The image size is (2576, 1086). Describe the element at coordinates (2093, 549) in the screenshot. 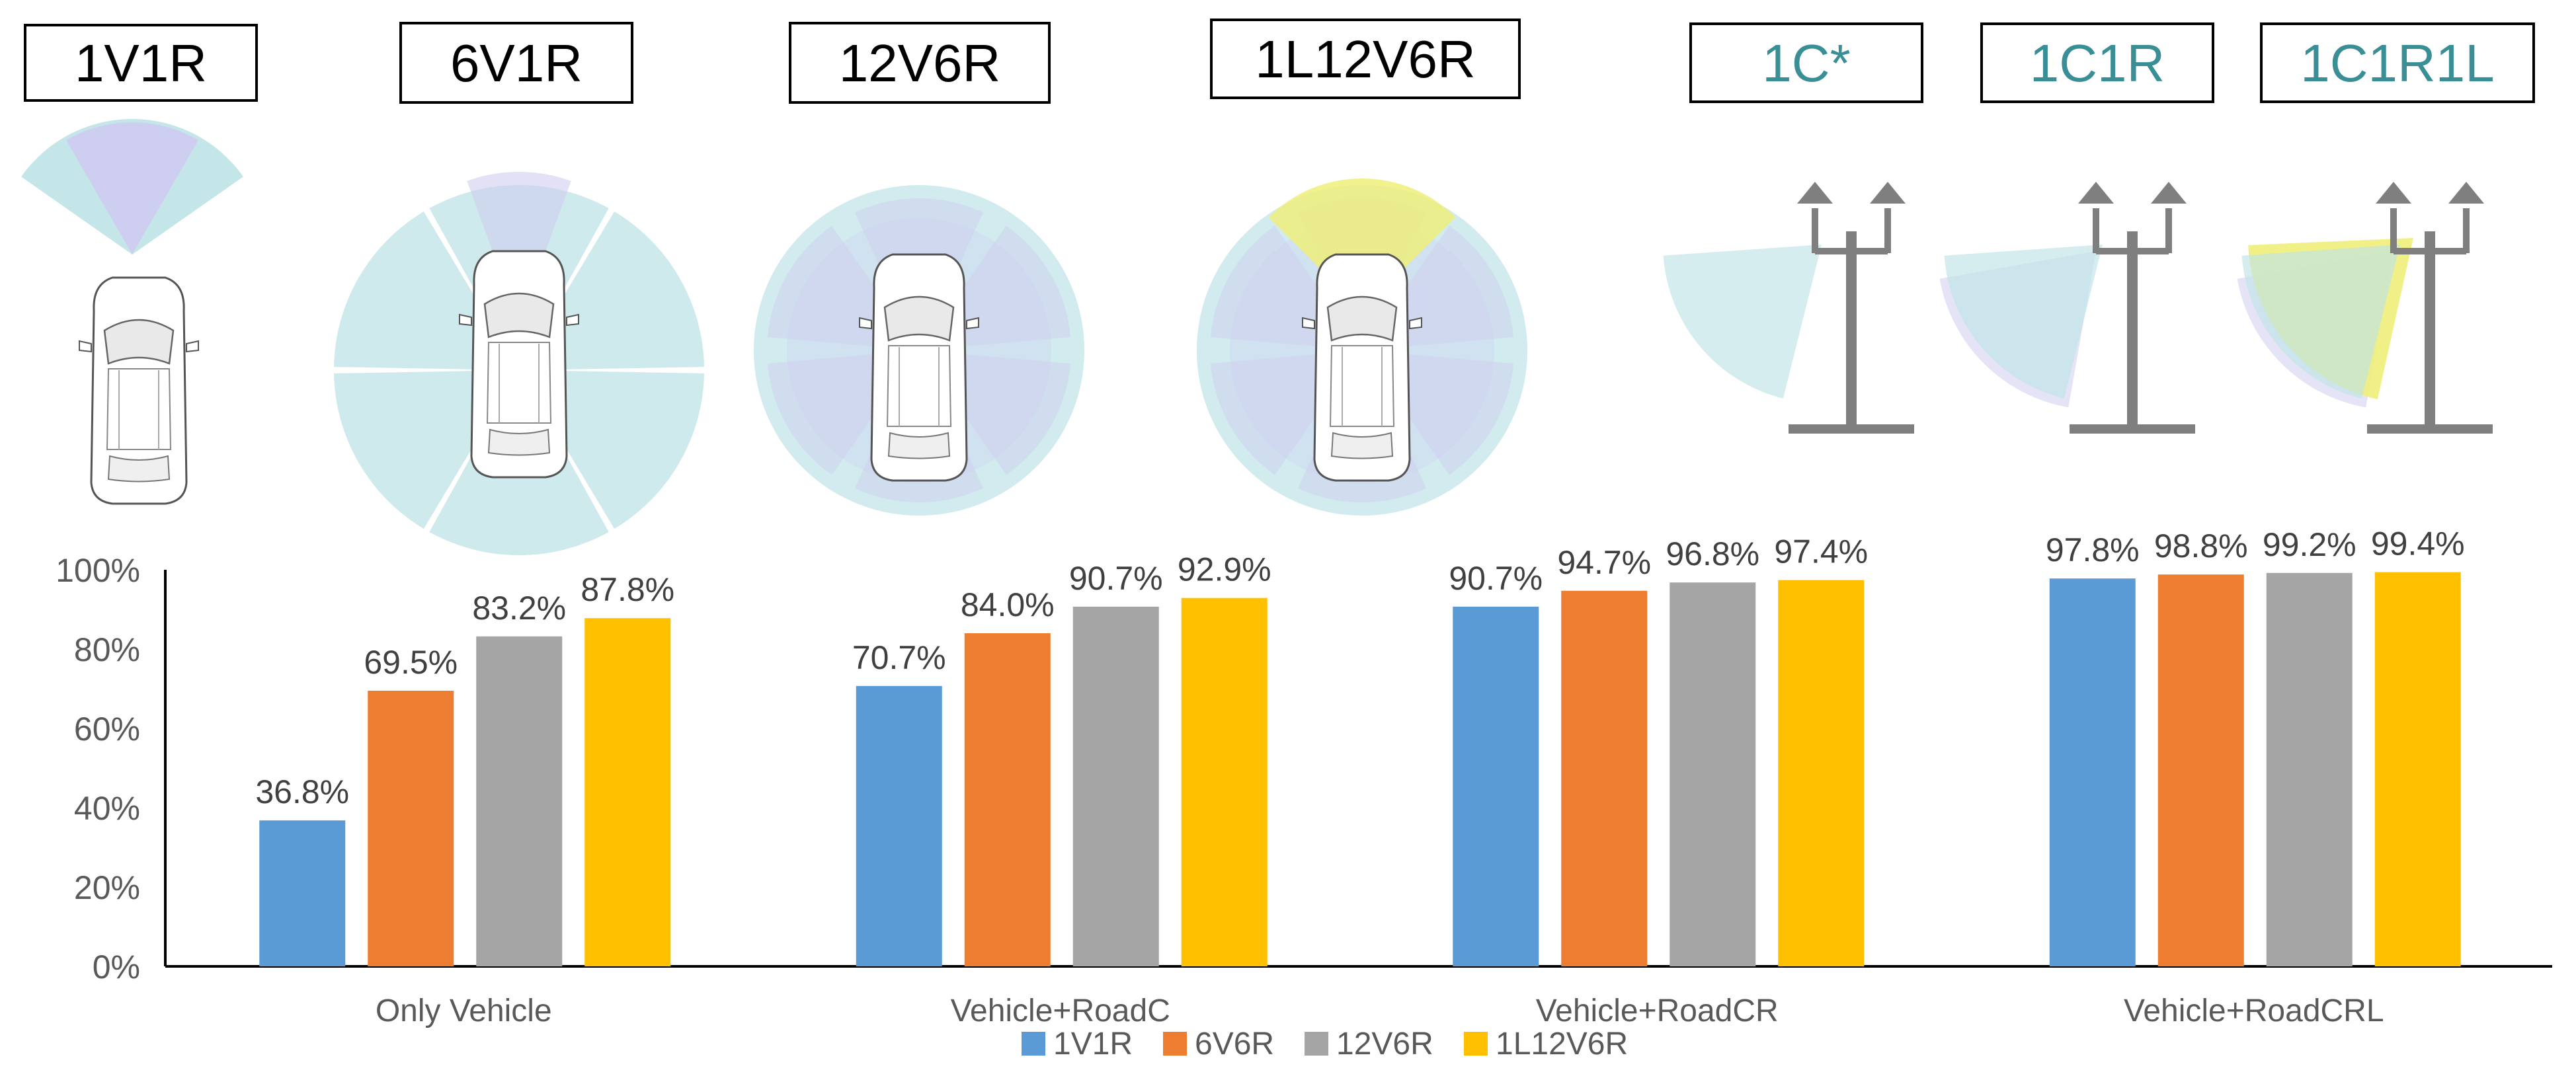

I see `bar-value-label: 97.8%` at that location.